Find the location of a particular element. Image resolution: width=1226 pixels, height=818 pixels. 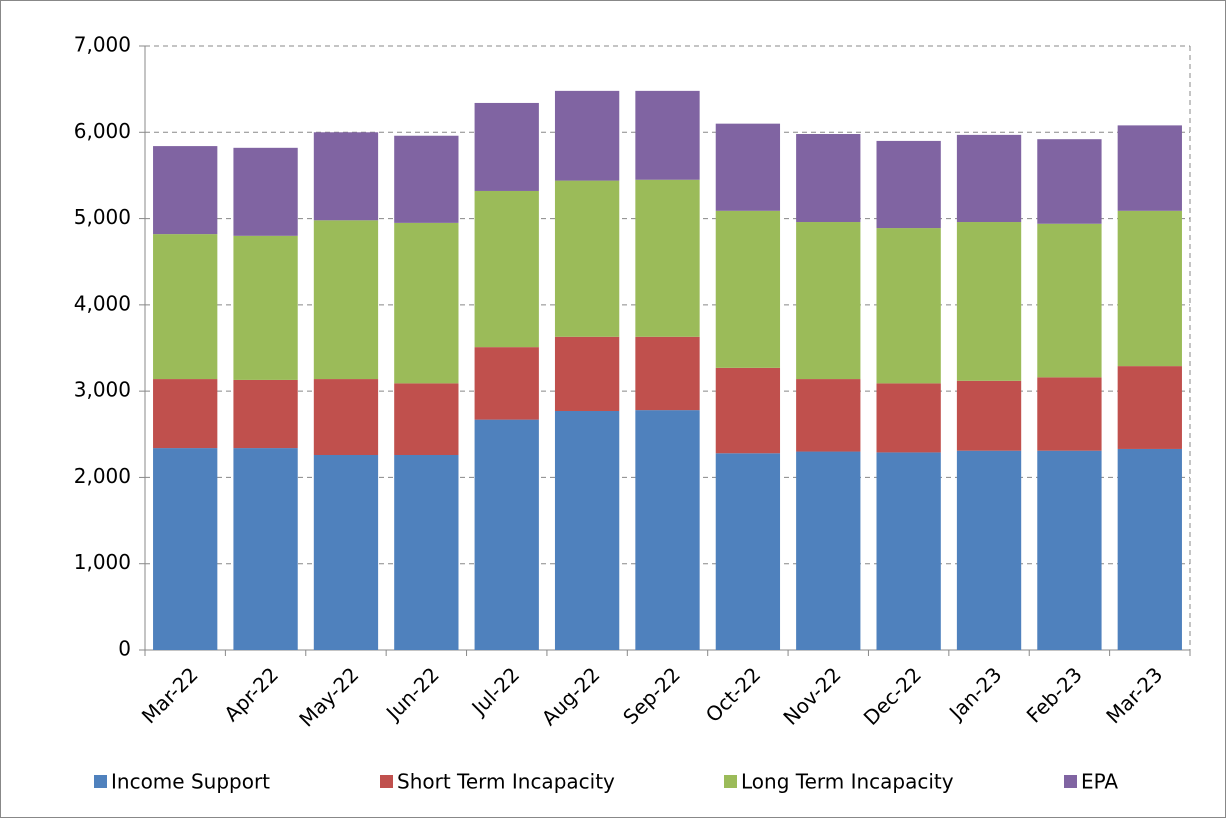

y-tick-label: 4,000 is located at coordinates (102, 303).